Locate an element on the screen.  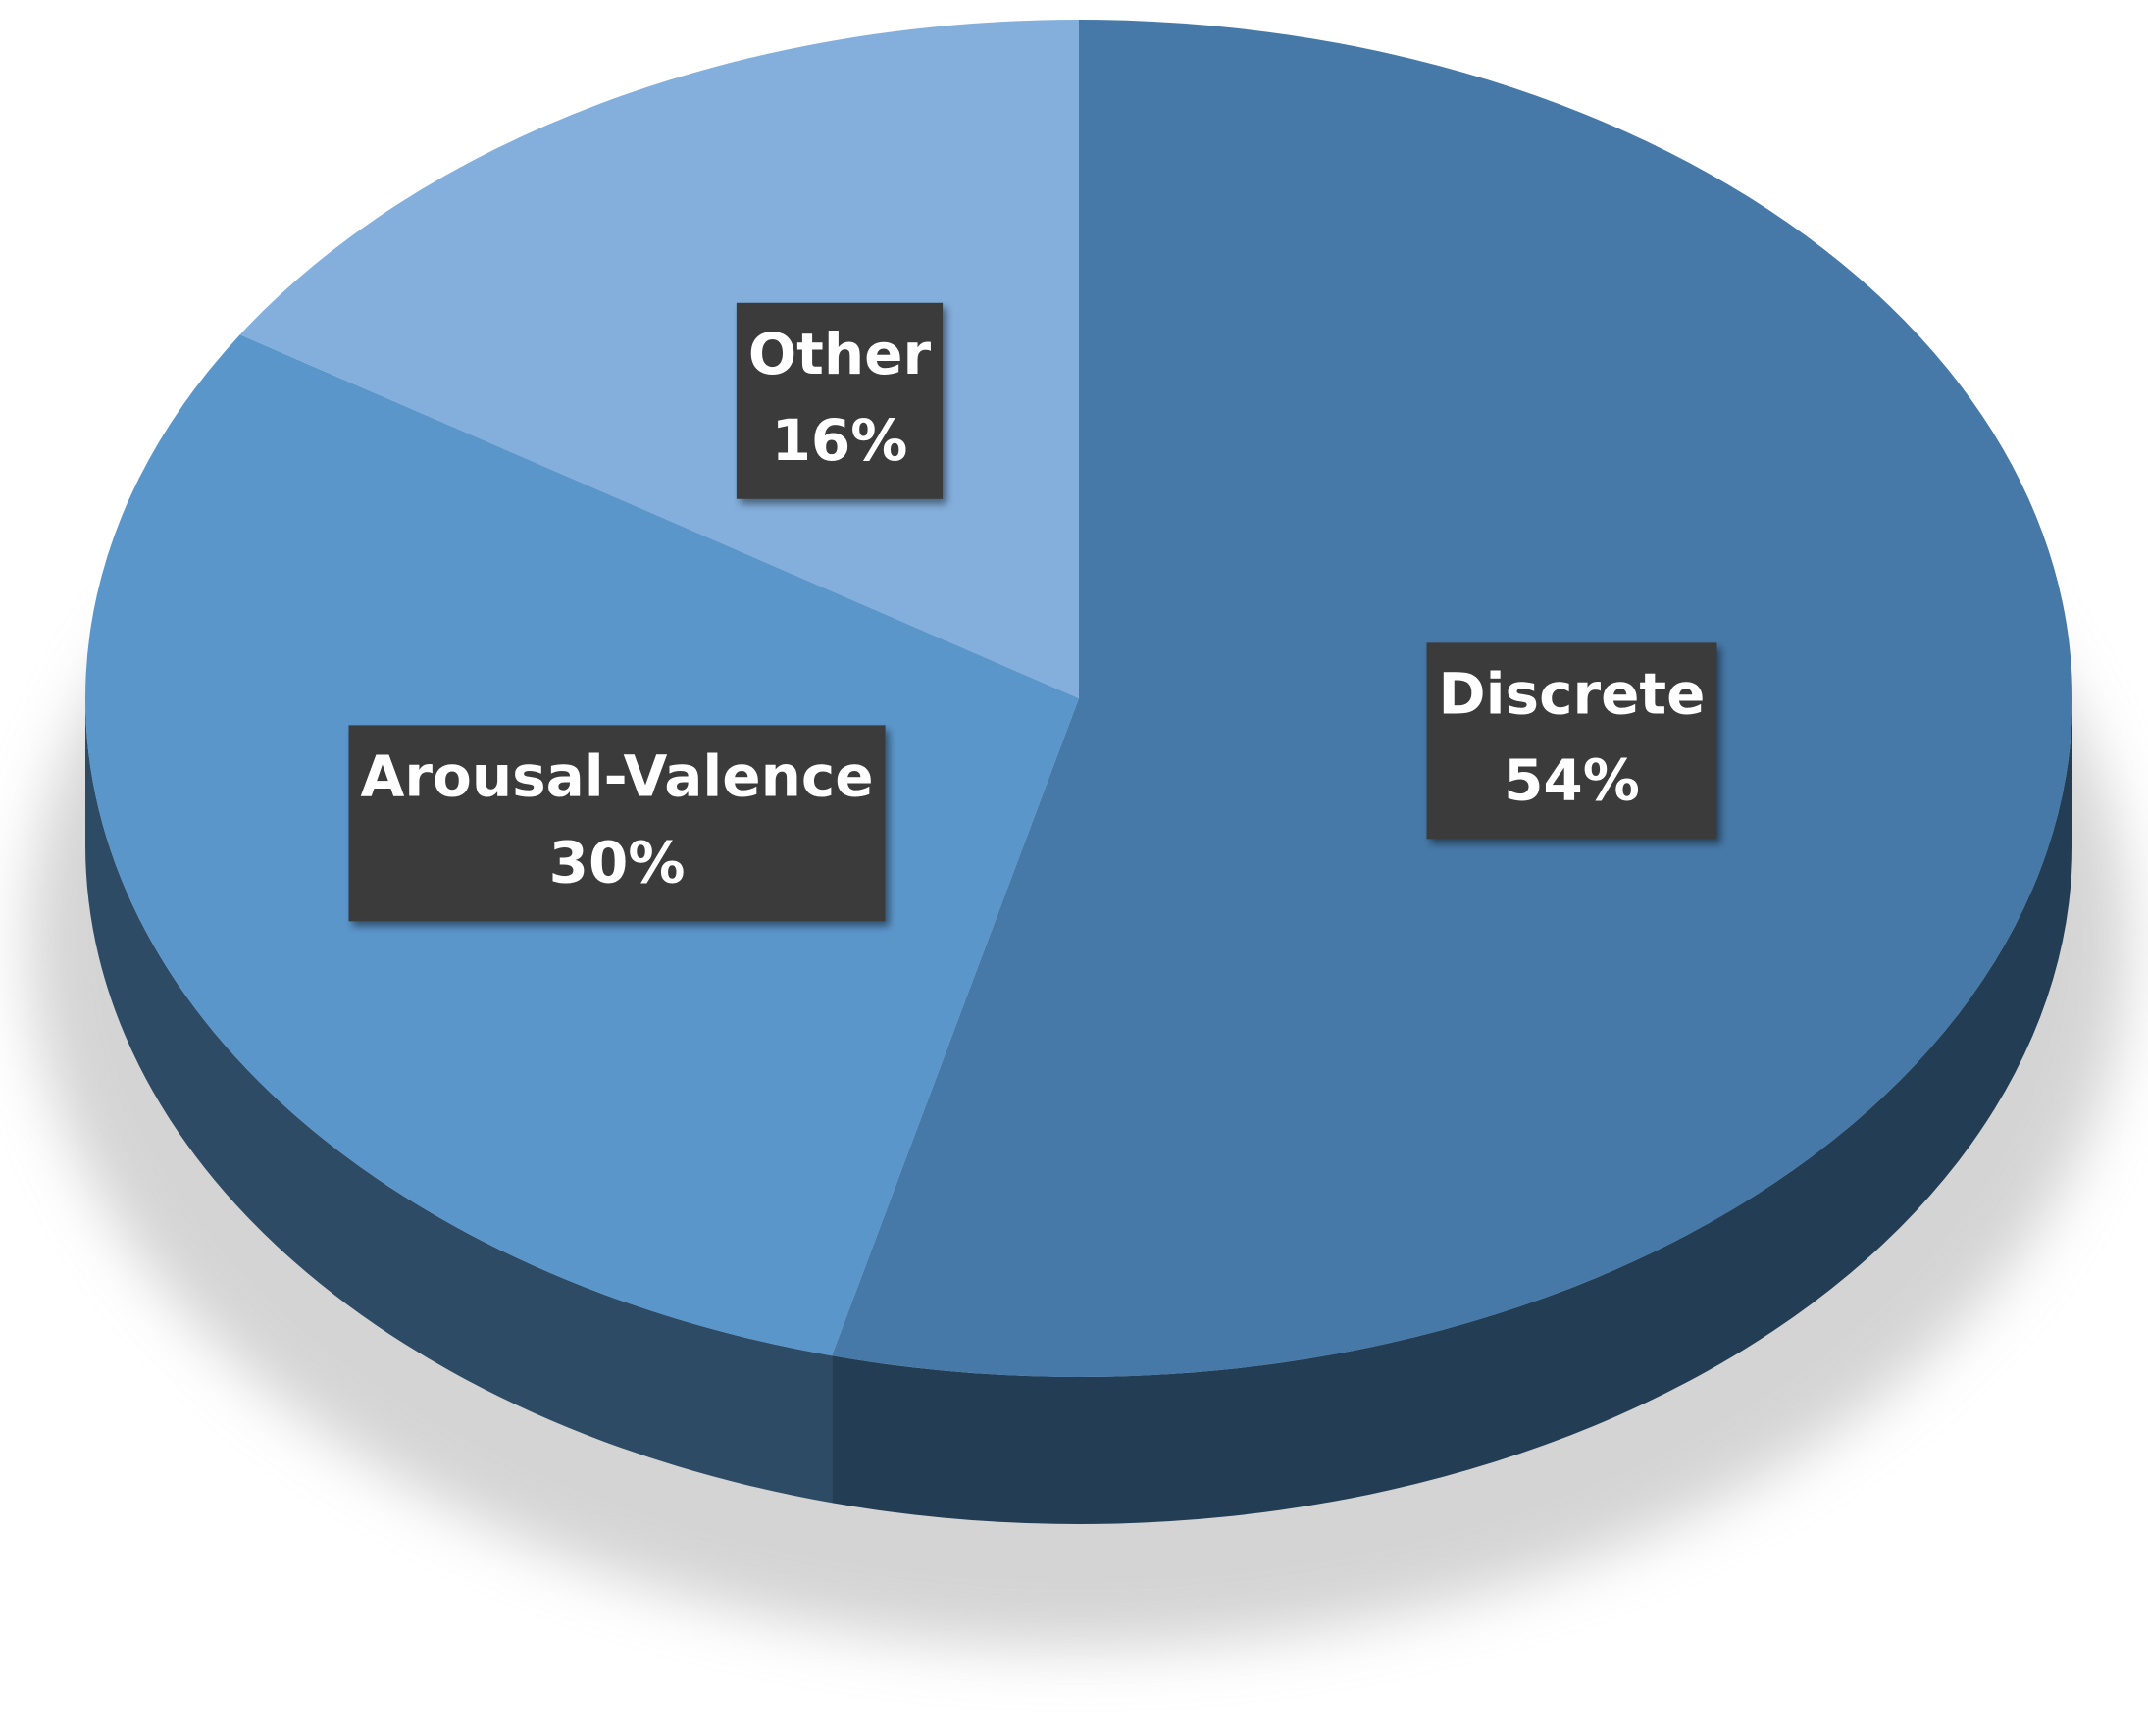
label-category: Discrete is located at coordinates (1572, 693).